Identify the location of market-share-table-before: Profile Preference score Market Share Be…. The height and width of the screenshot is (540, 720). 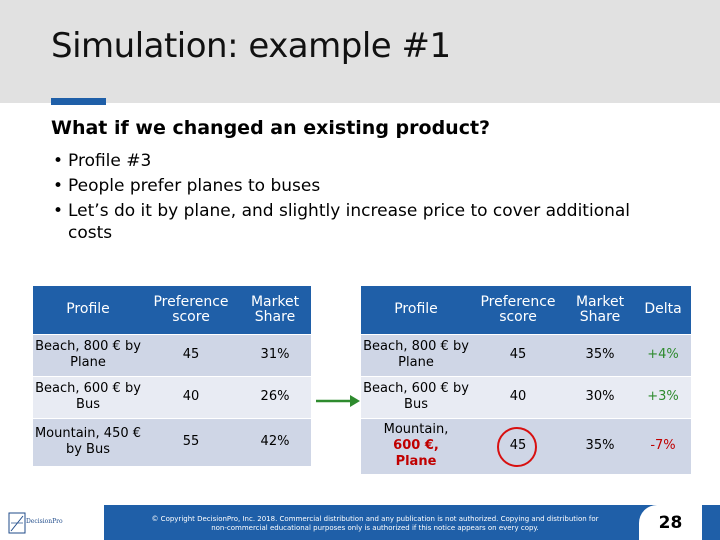
(172, 376).